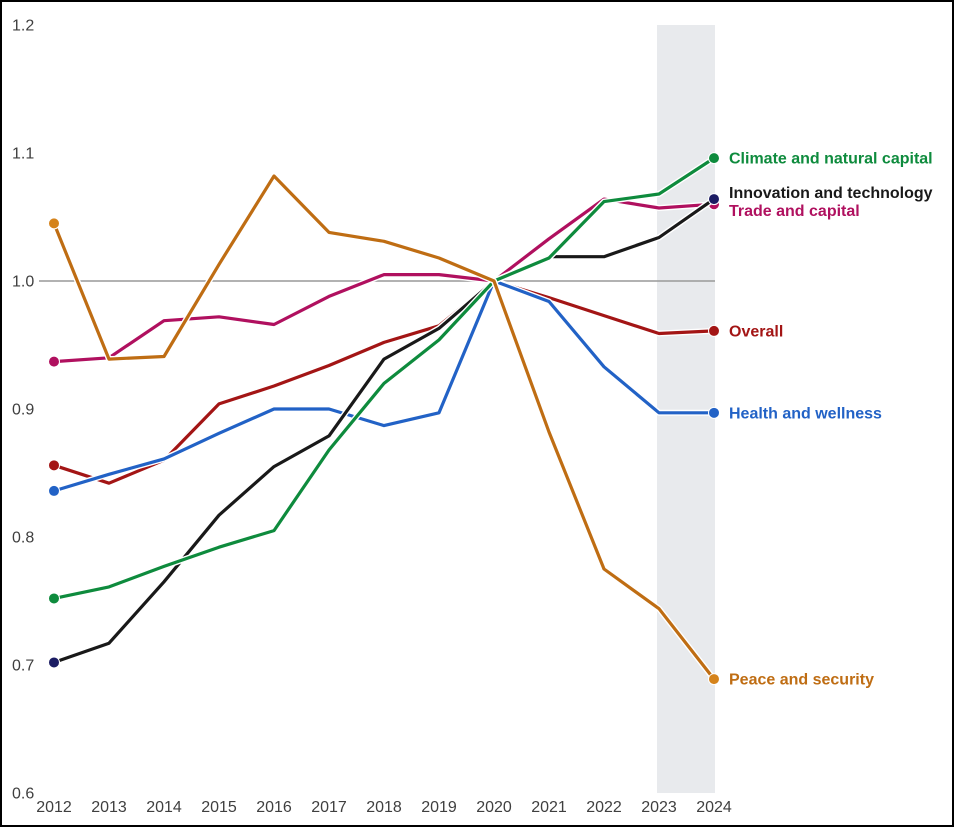 The image size is (954, 830). What do you see at coordinates (831, 193) in the screenshot?
I see `legend-label-innovation-and-technology: Innovation and technology` at bounding box center [831, 193].